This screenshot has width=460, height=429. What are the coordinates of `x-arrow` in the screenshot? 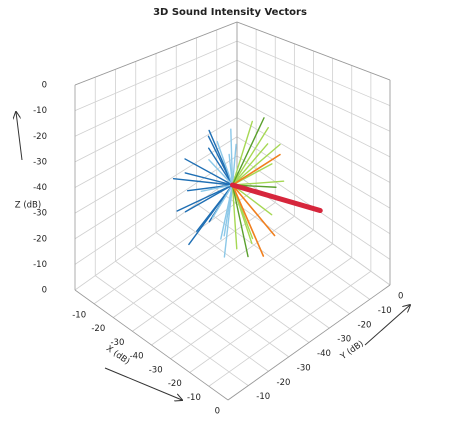 It's located at (143, 383).